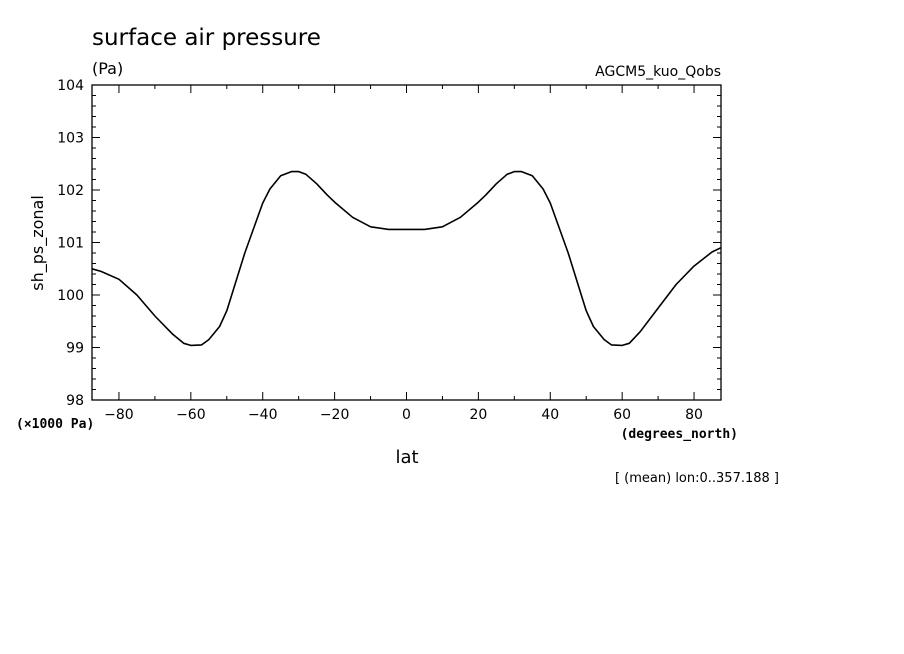 This screenshot has height=654, width=904. What do you see at coordinates (70, 191) in the screenshot?
I see `y-tick-label: 102` at bounding box center [70, 191].